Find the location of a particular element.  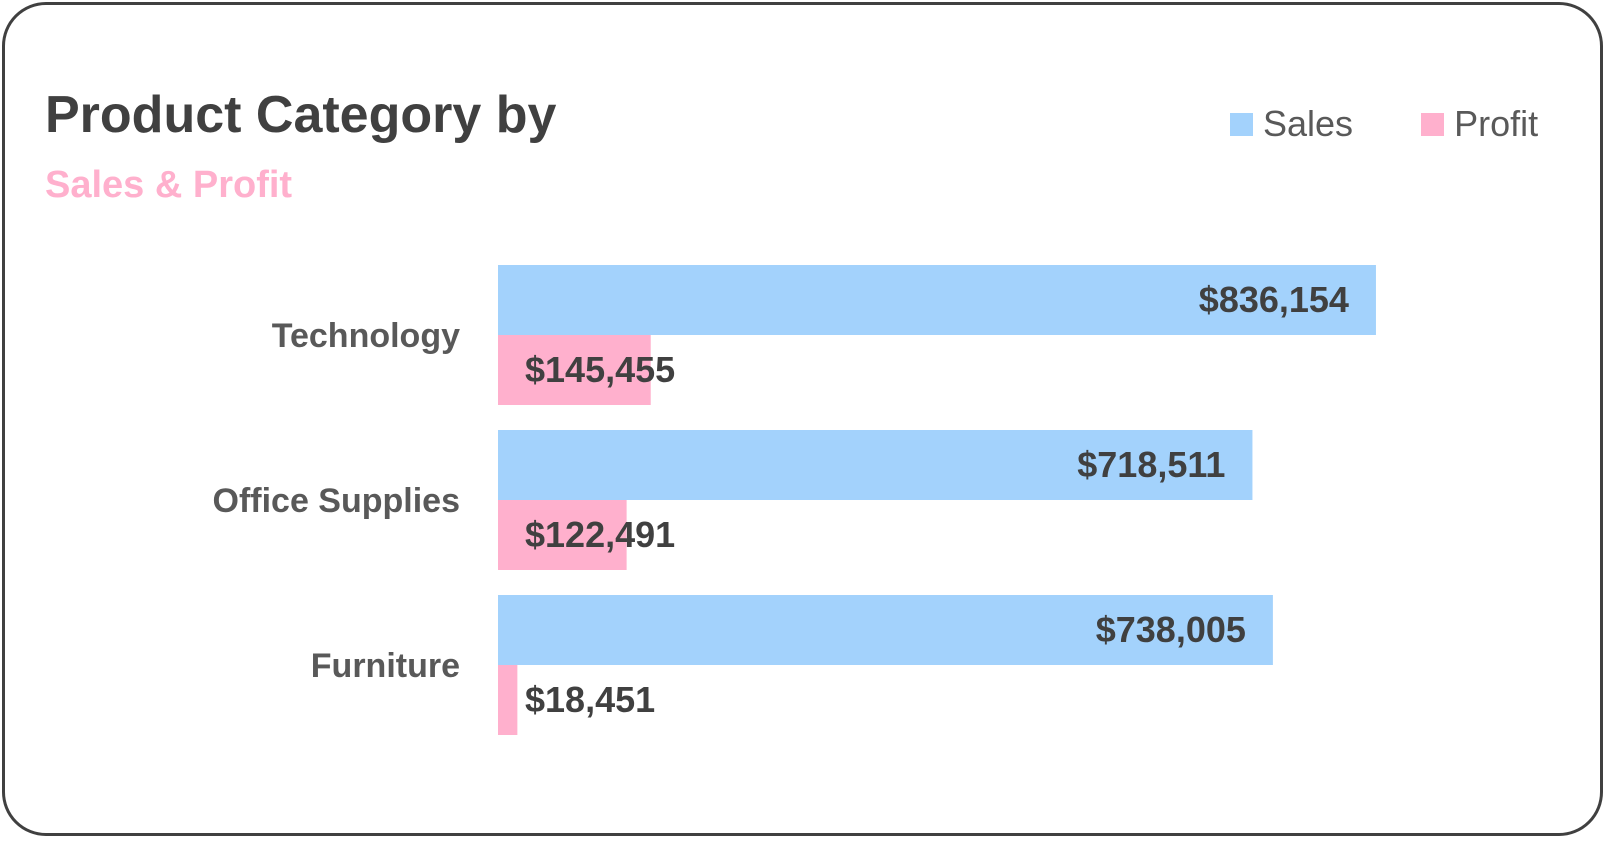

legend-label-sales: Sales is located at coordinates (1308, 123).